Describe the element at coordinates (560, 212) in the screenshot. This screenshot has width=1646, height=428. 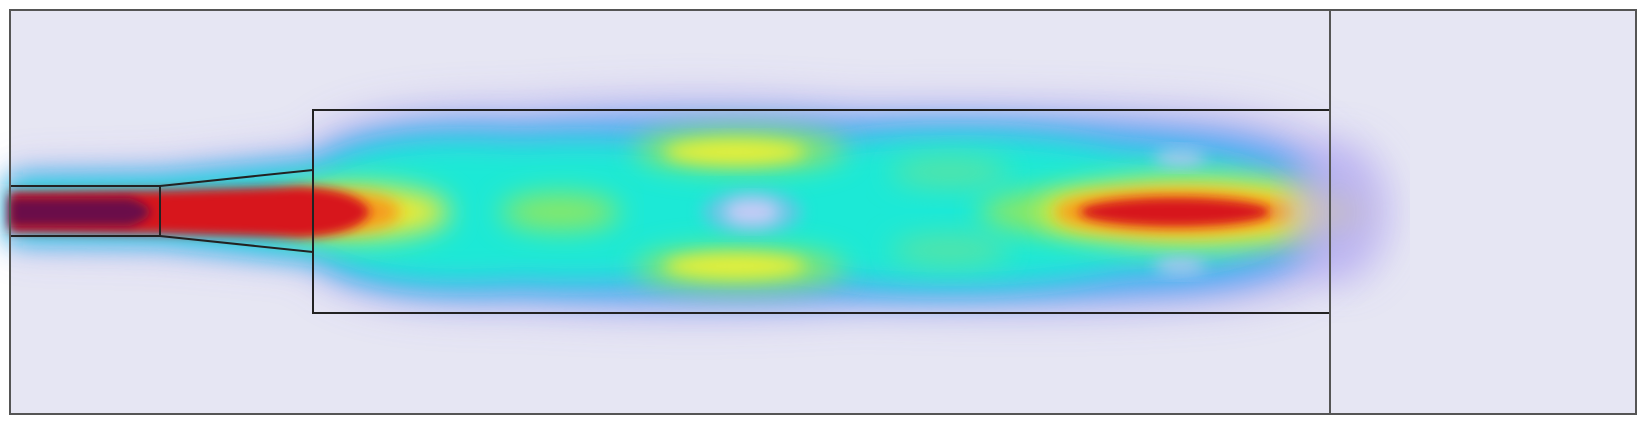
I see `lobe-green-left` at that location.